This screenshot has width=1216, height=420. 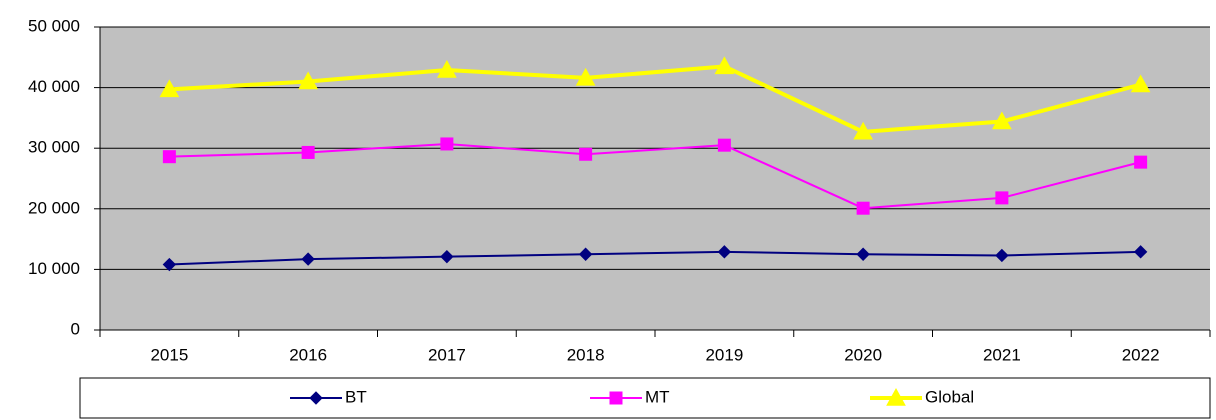 I want to click on y-tick-label: 0, so click(x=75, y=328).